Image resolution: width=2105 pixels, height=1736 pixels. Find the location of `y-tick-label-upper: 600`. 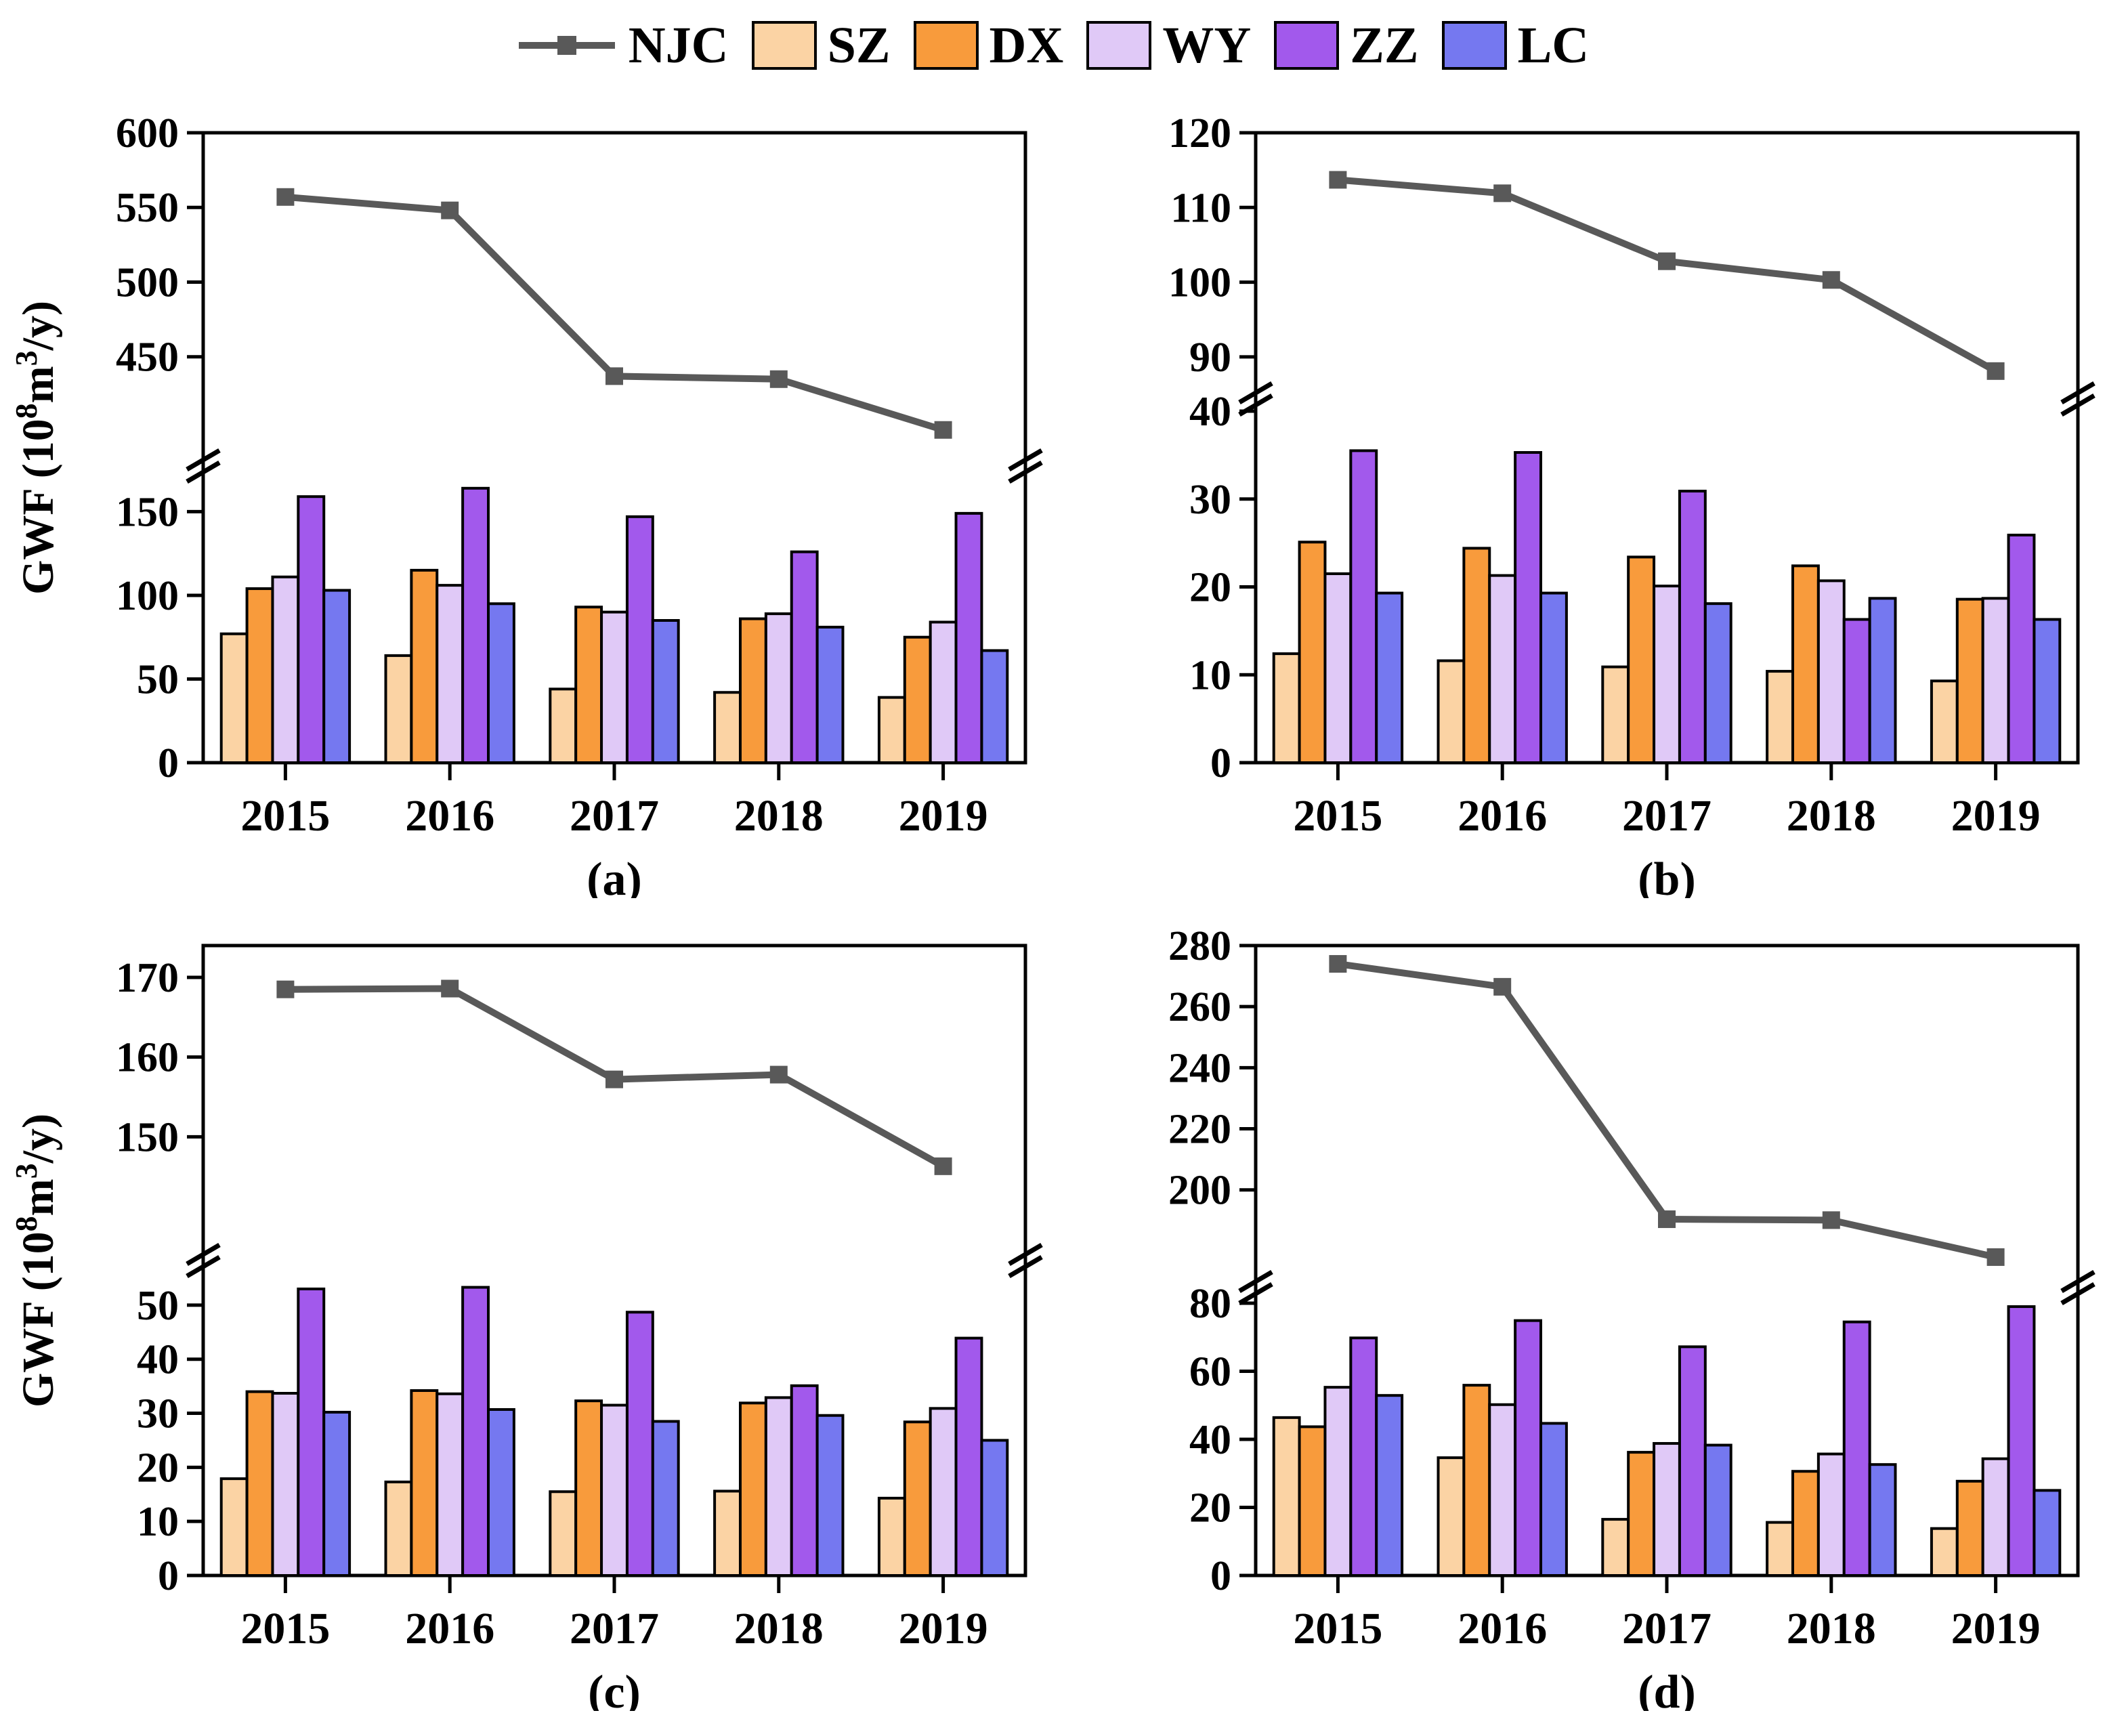

y-tick-label-upper: 600 is located at coordinates (147, 133).